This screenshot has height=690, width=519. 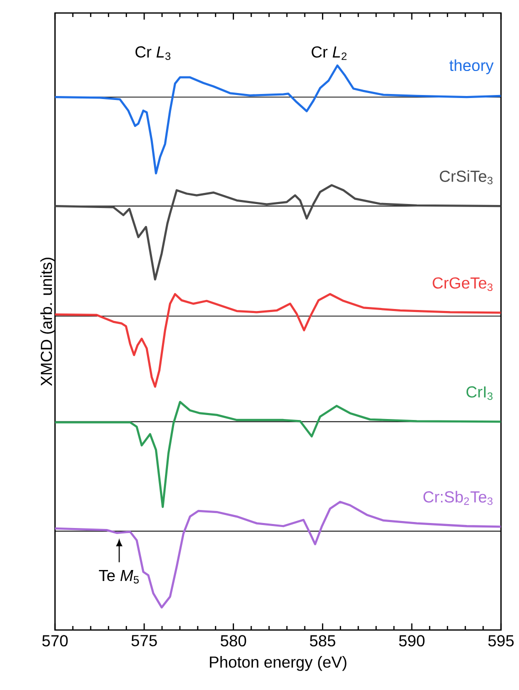 What do you see at coordinates (472, 66) in the screenshot?
I see `series-label: theory` at bounding box center [472, 66].